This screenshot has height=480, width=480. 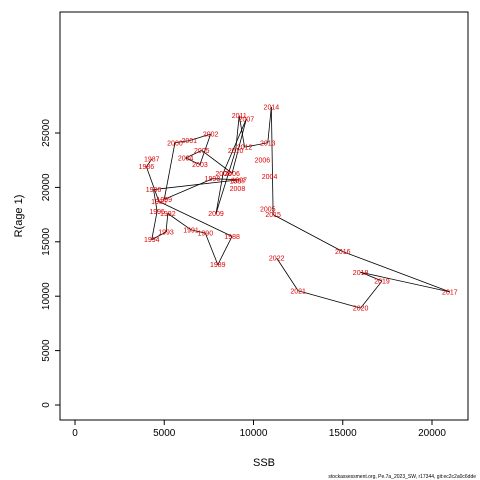 What do you see at coordinates (152, 240) in the screenshot?
I see `point-label-1994: 1994` at bounding box center [152, 240].